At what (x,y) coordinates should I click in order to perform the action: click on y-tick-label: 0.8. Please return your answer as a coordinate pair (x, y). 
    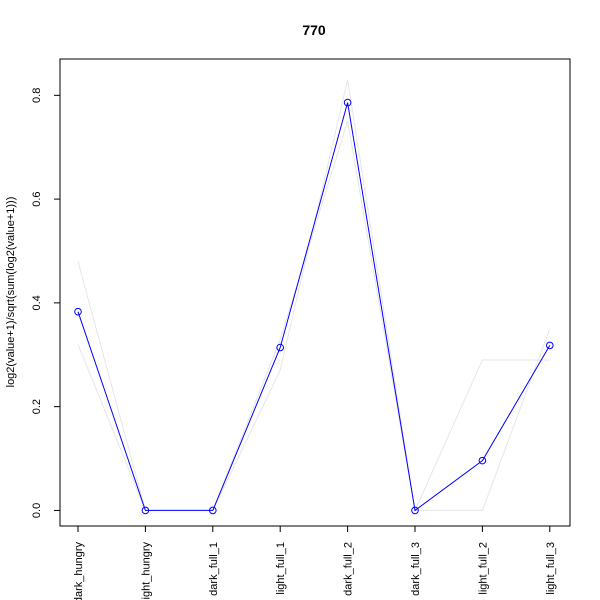
    Looking at the image, I should click on (37, 95).